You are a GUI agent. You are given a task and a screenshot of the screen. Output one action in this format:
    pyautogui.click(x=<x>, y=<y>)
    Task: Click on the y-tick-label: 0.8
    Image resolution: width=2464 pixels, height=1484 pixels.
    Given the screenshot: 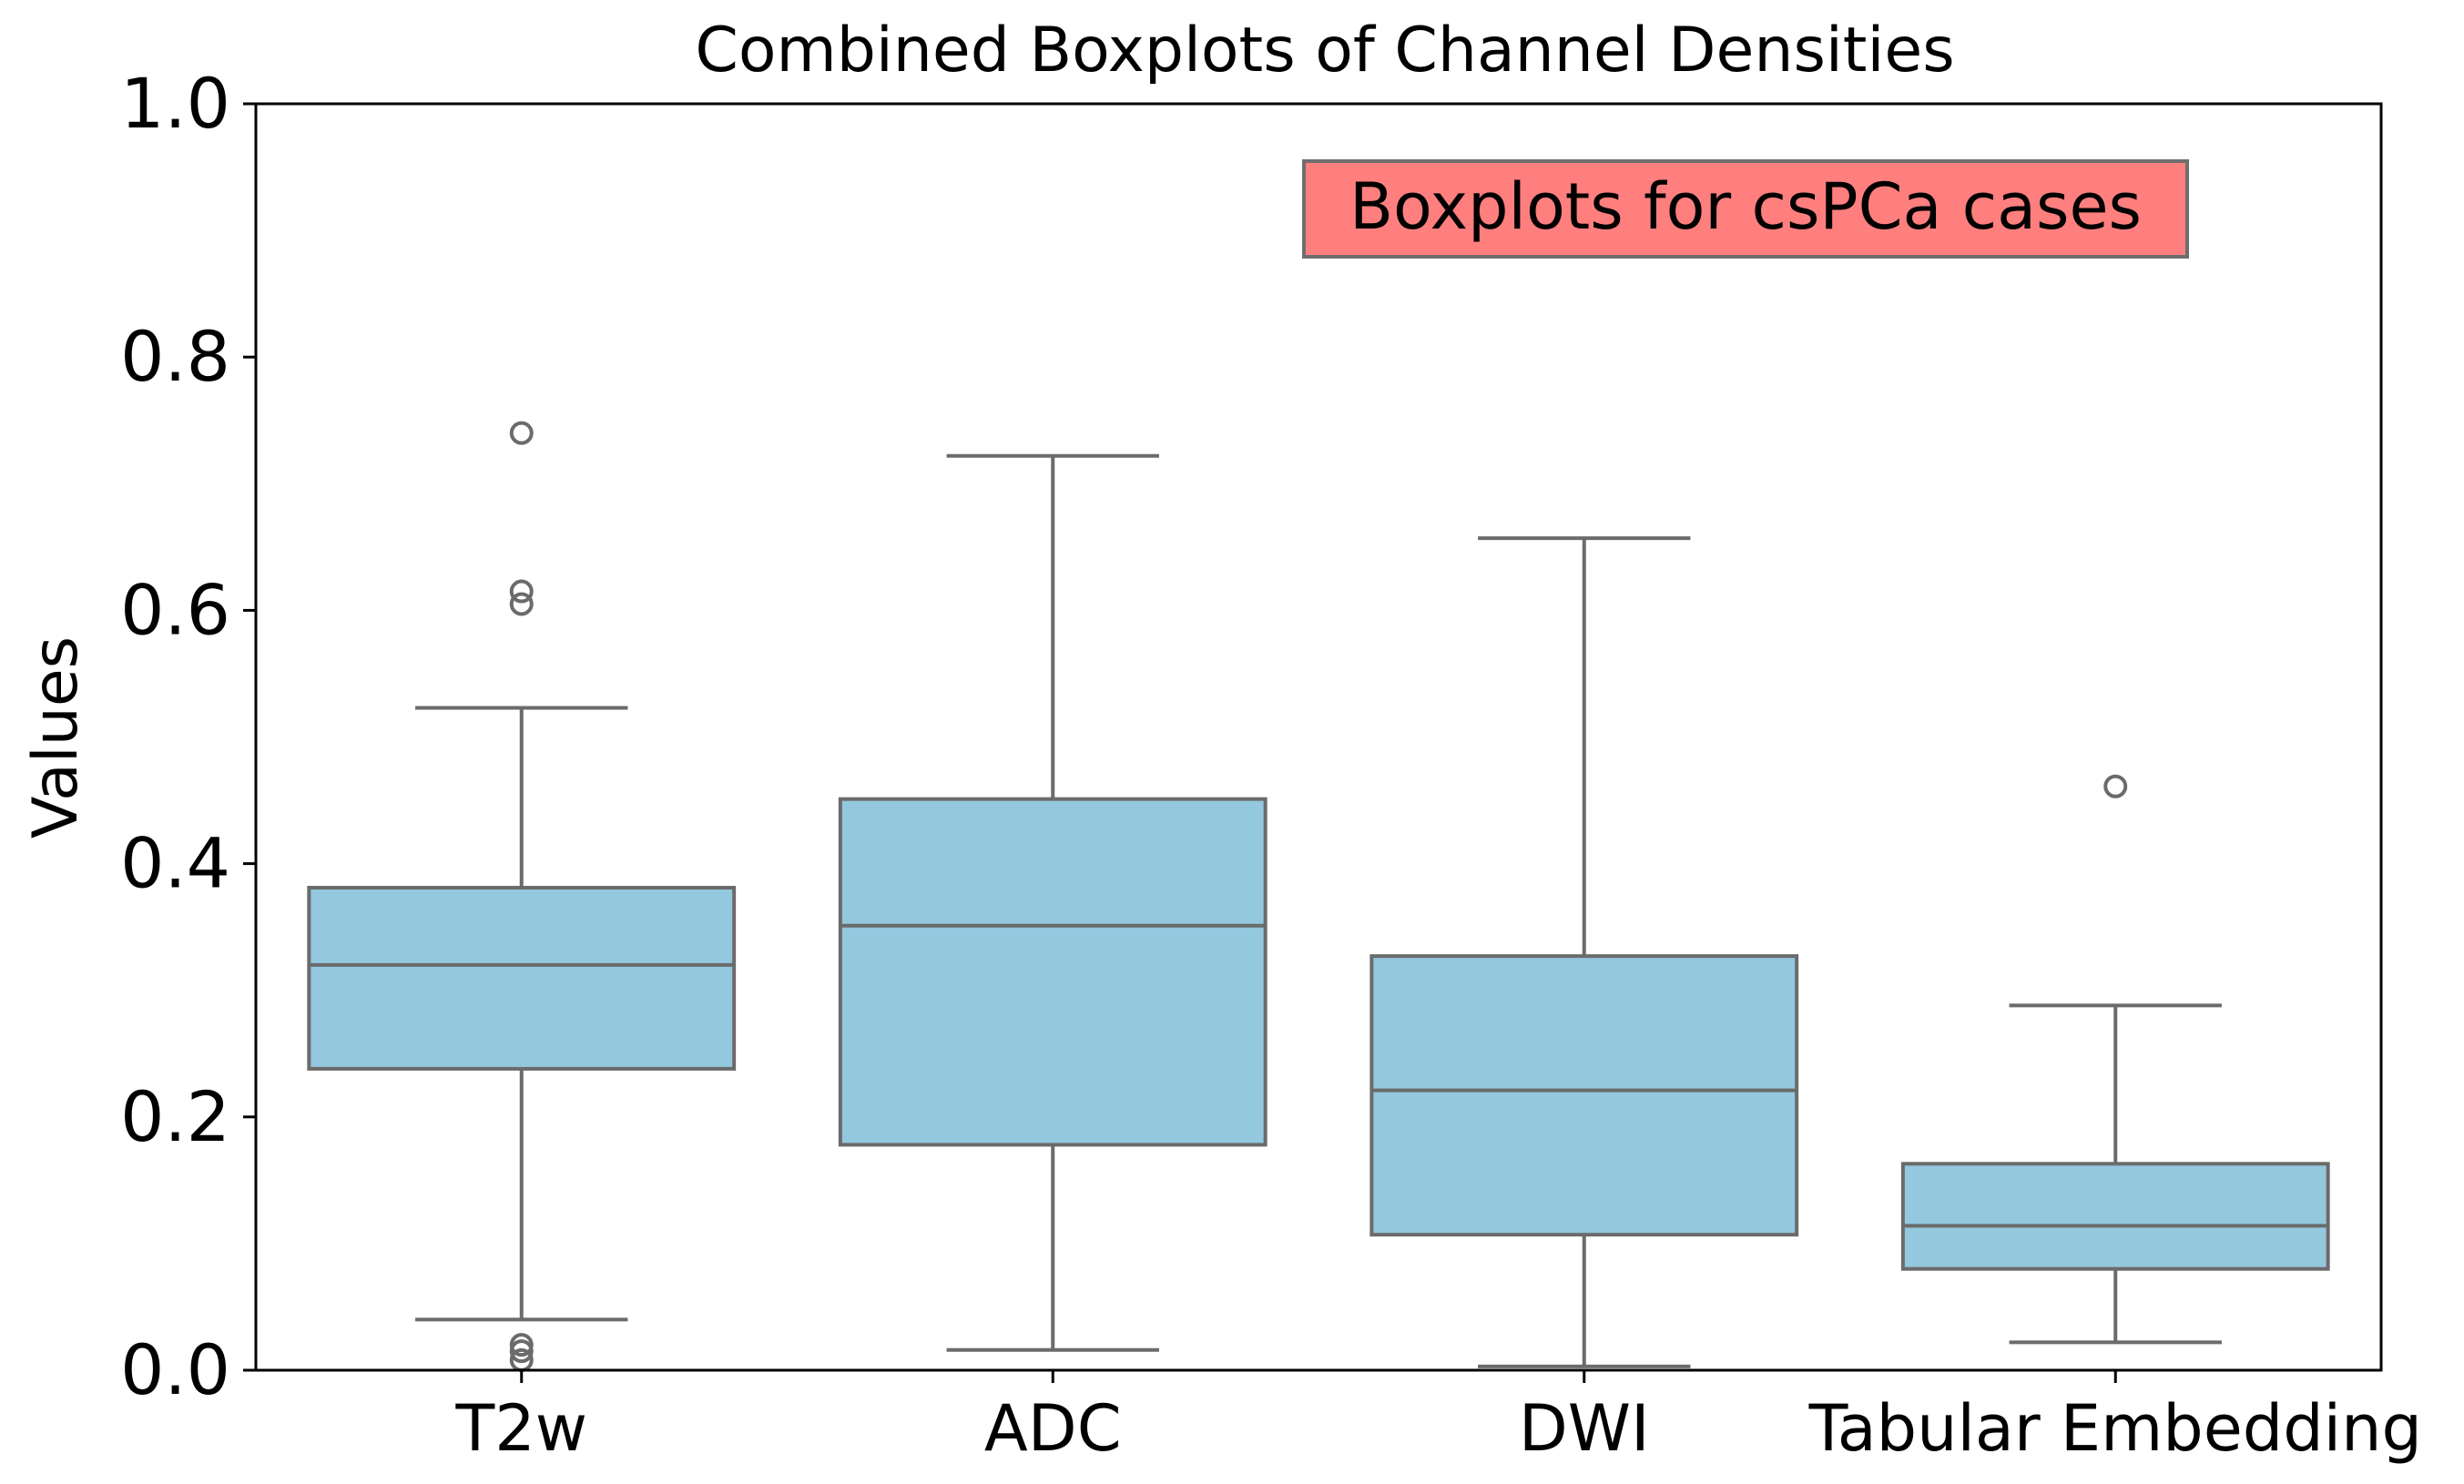 What is the action you would take?
    pyautogui.click(x=175, y=356)
    